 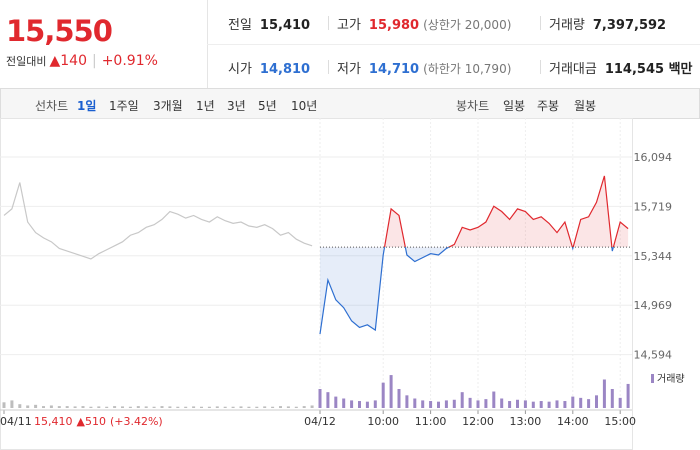 I want to click on stat-cell: 저가 14,710 (하한가 10,790), so click(x=424, y=67).